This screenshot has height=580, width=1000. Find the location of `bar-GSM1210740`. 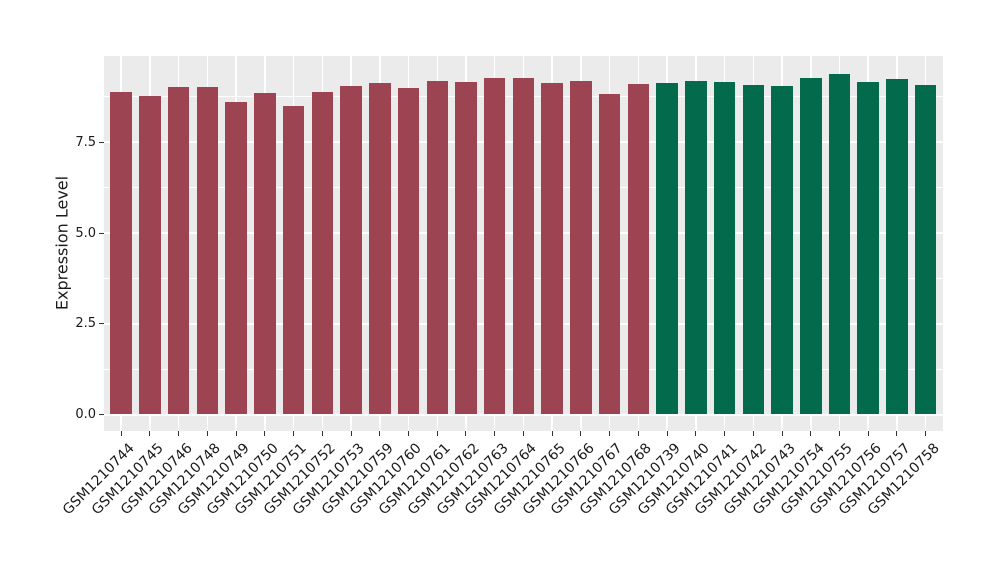

bar-GSM1210740 is located at coordinates (696, 247).